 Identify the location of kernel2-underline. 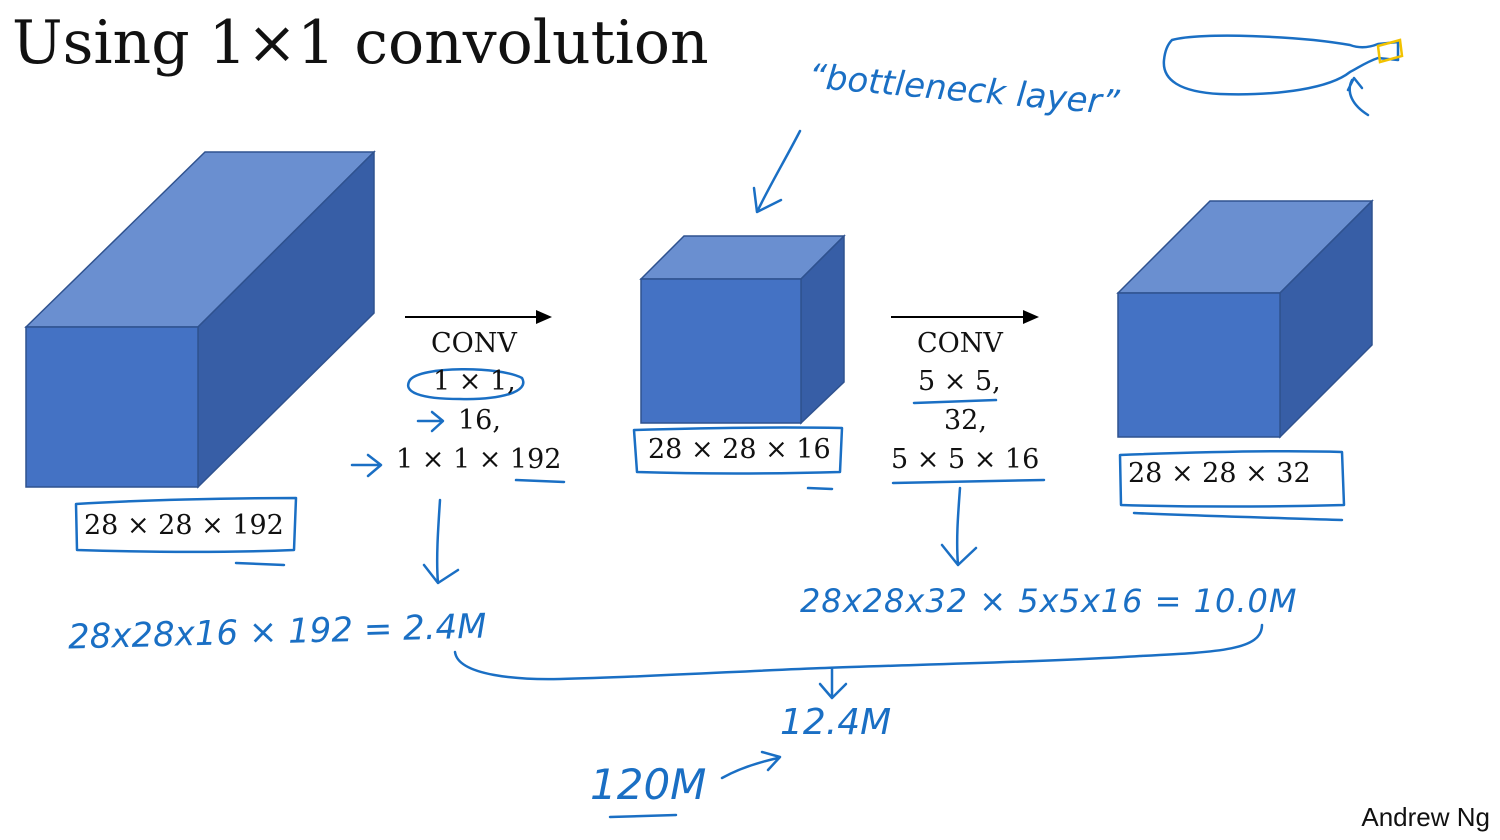
(955, 401).